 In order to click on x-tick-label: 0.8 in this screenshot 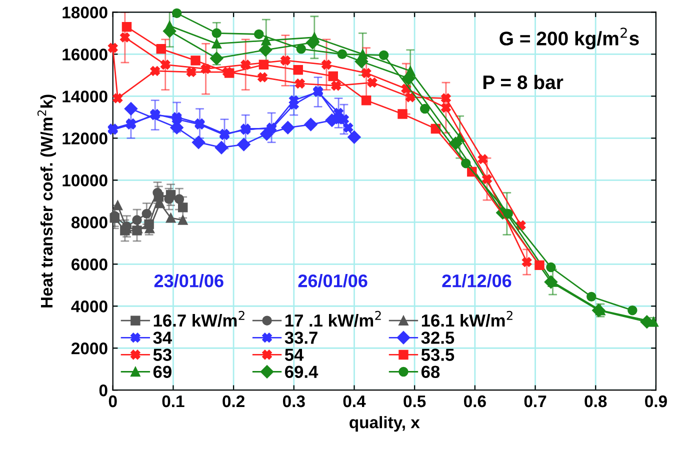, I will do `click(595, 401)`.